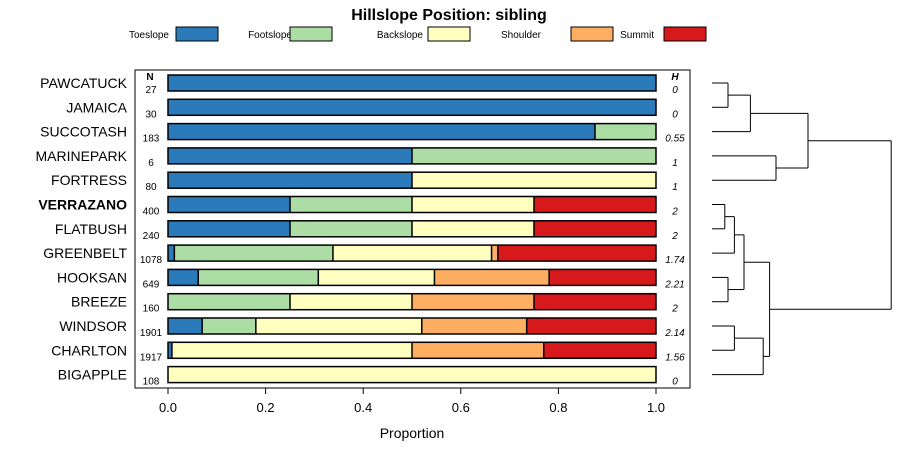  What do you see at coordinates (656, 407) in the screenshot?
I see `x-tick-label: 1.0` at bounding box center [656, 407].